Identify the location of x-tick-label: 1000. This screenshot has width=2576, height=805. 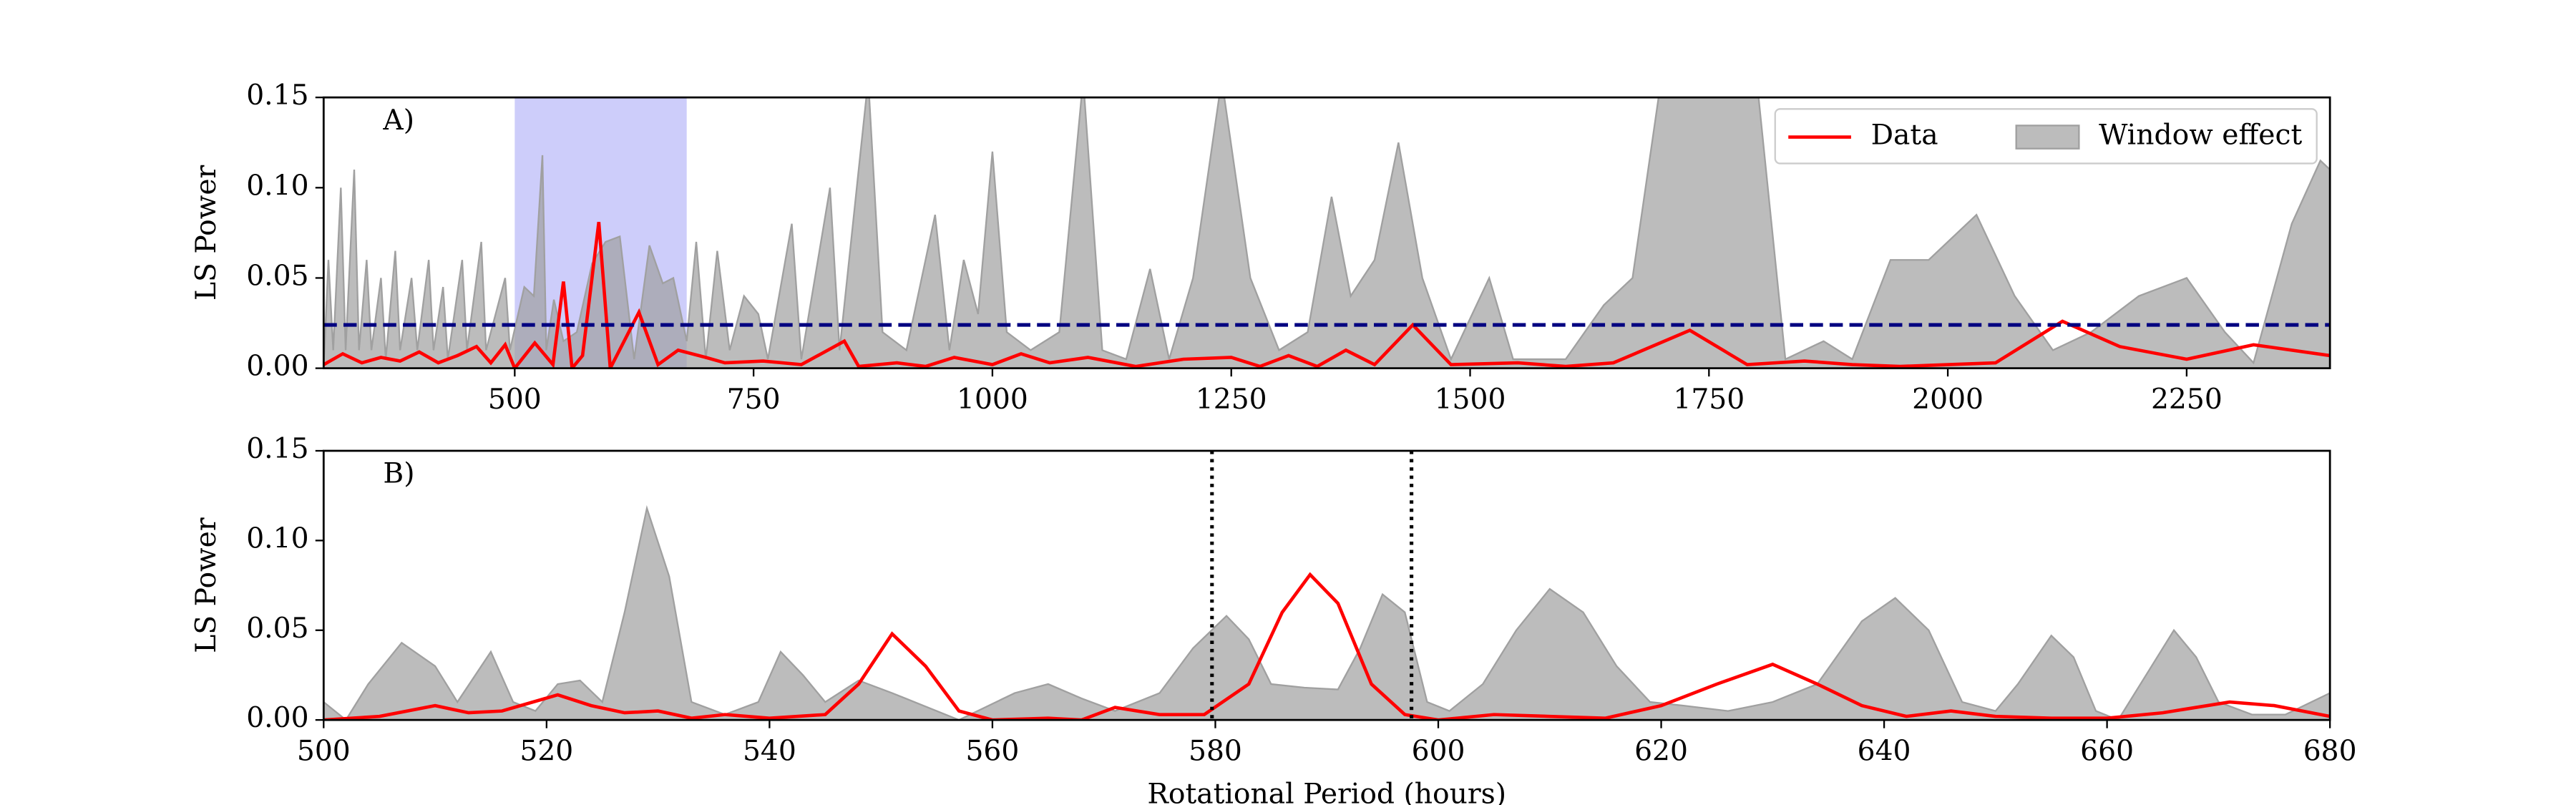
(992, 400).